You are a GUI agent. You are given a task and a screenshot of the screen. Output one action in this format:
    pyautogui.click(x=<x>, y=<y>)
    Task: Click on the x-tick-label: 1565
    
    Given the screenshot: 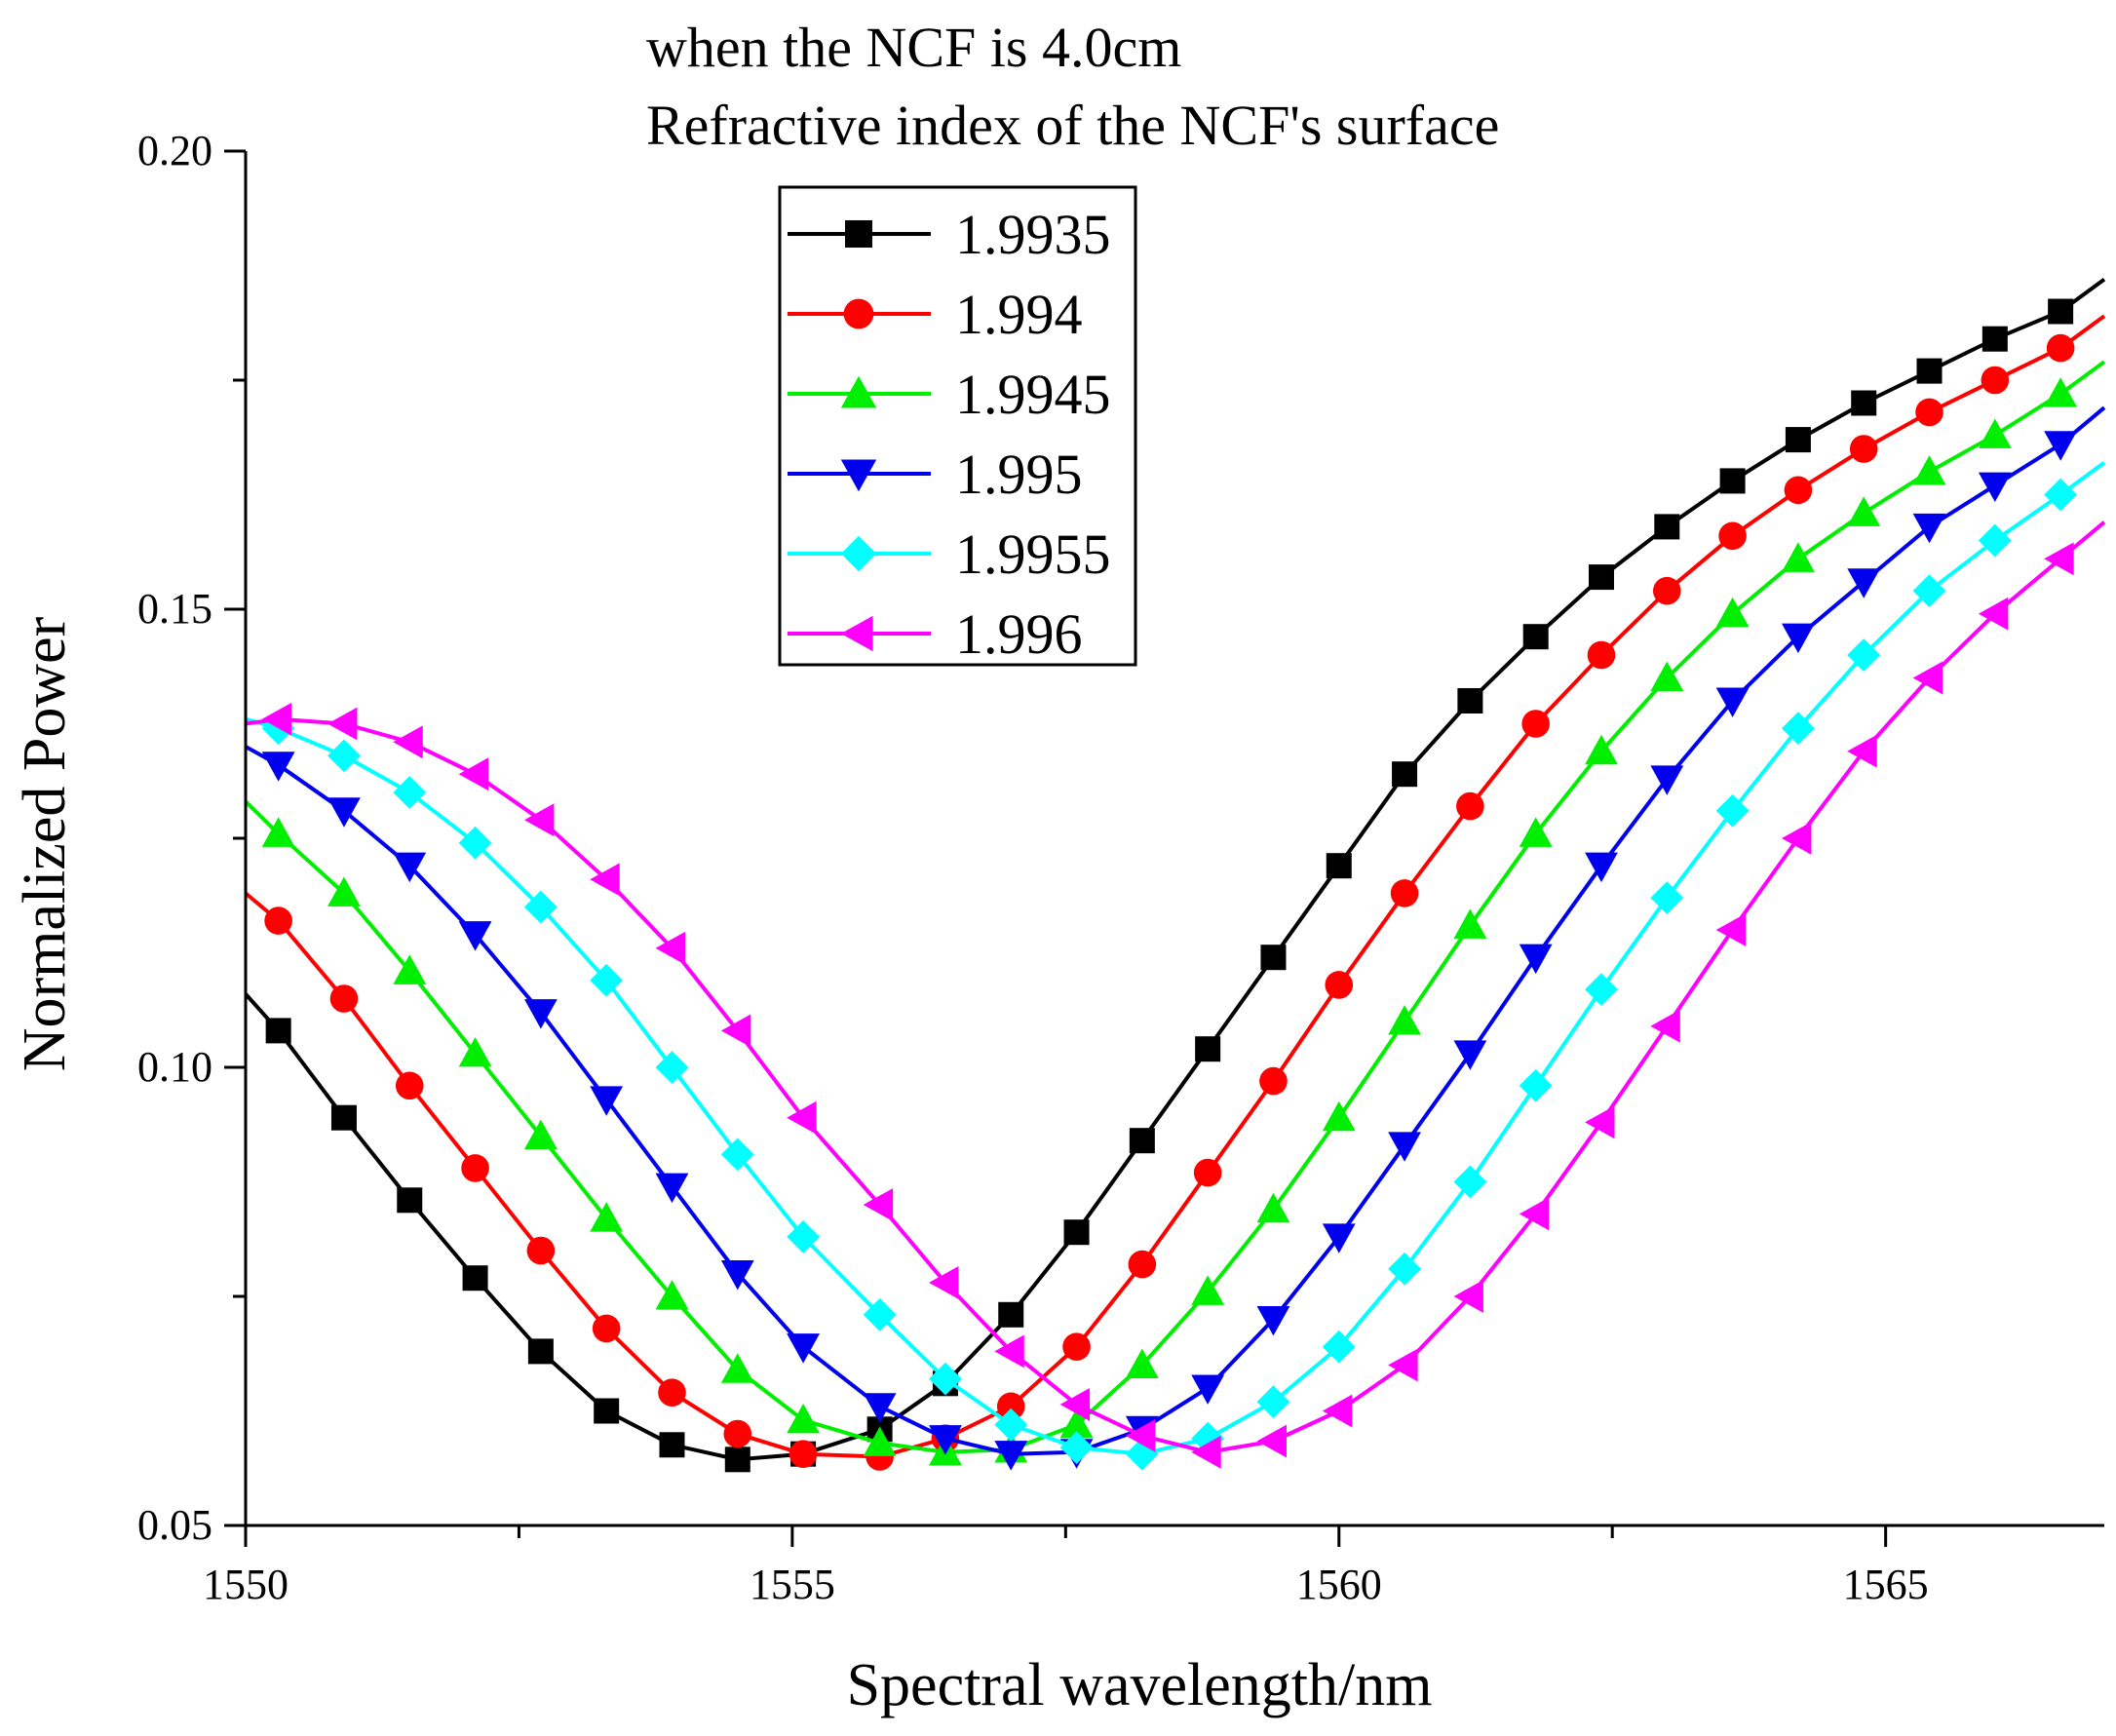 What is the action you would take?
    pyautogui.click(x=1886, y=1584)
    